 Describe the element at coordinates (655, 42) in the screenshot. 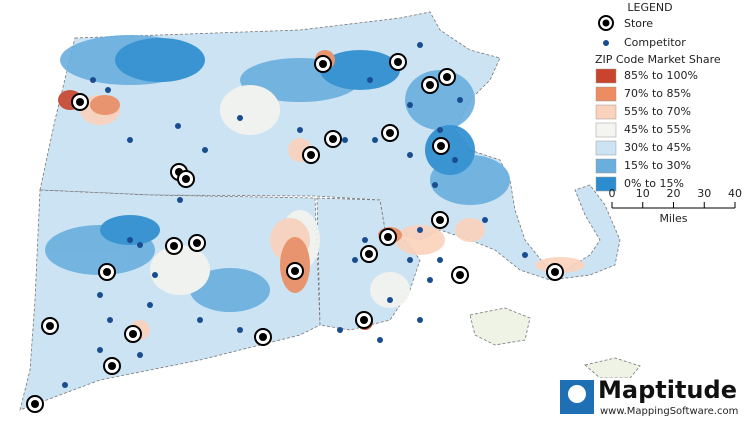

I see `legend-competitor: Competitor` at that location.